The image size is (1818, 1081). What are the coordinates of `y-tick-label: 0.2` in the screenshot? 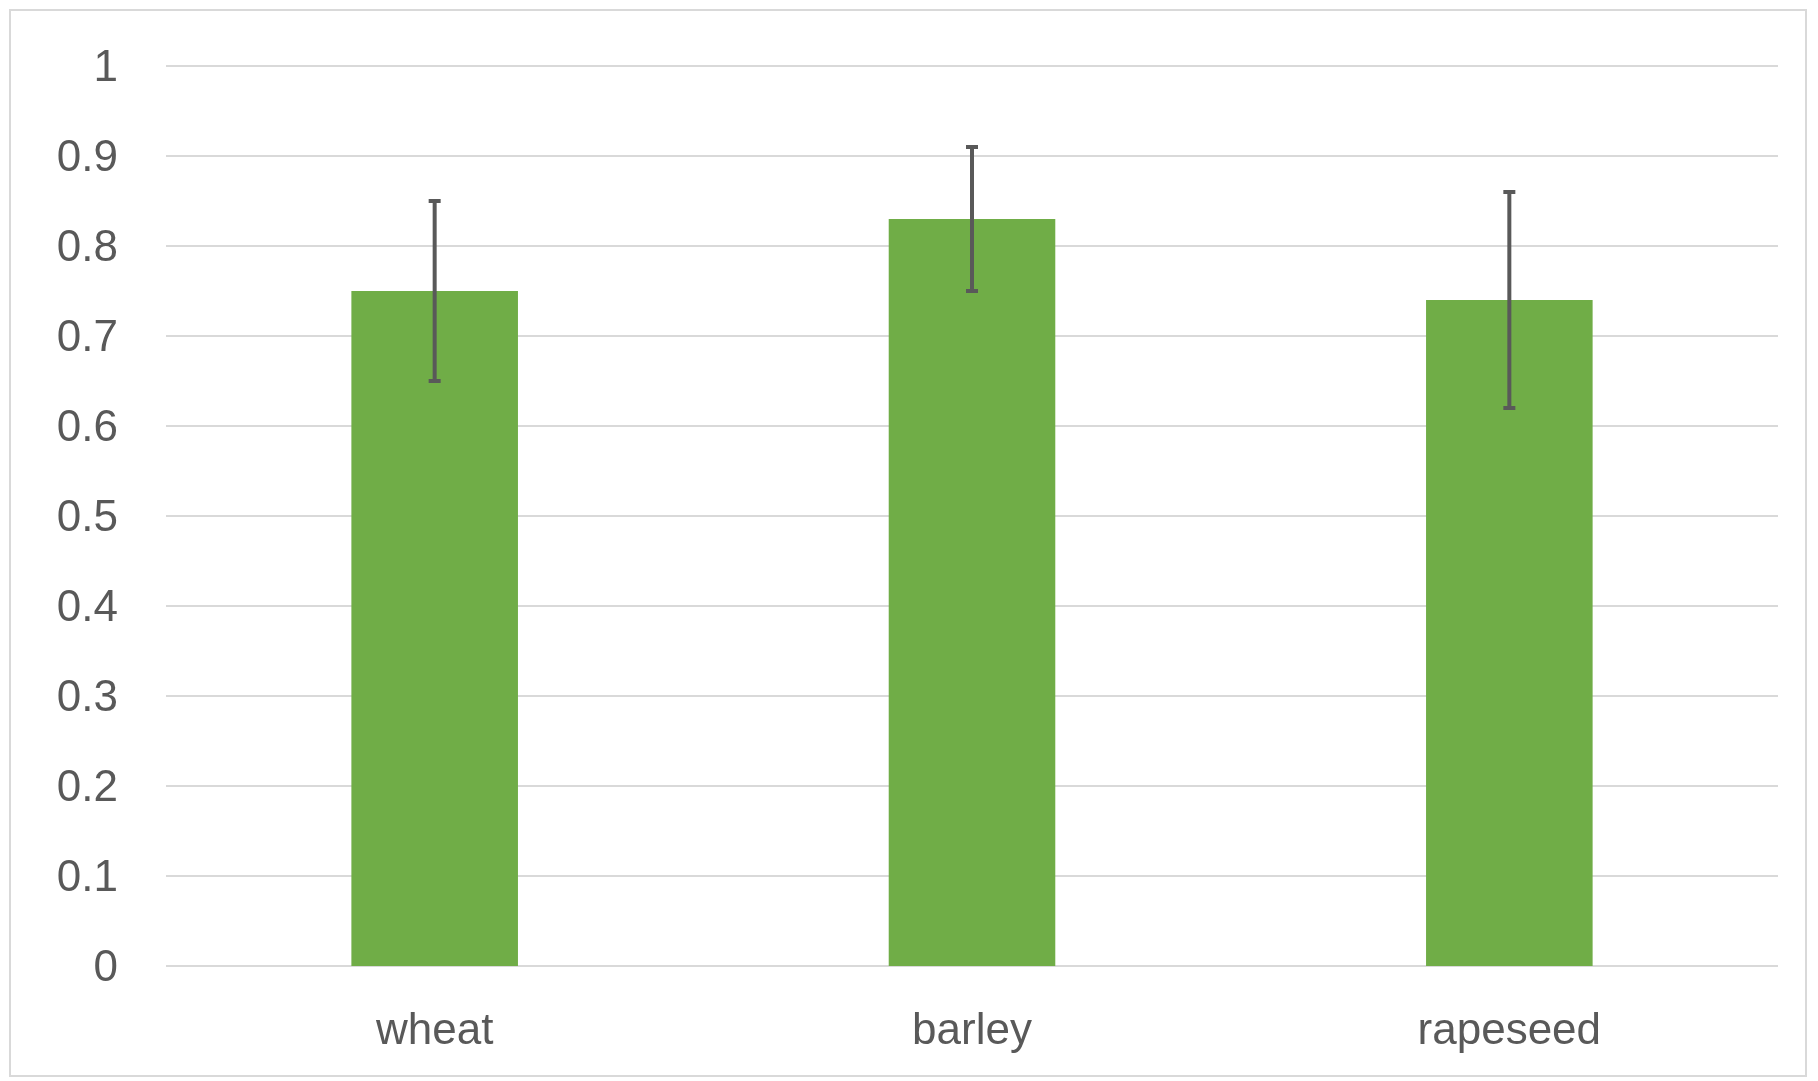 It's located at (87, 786).